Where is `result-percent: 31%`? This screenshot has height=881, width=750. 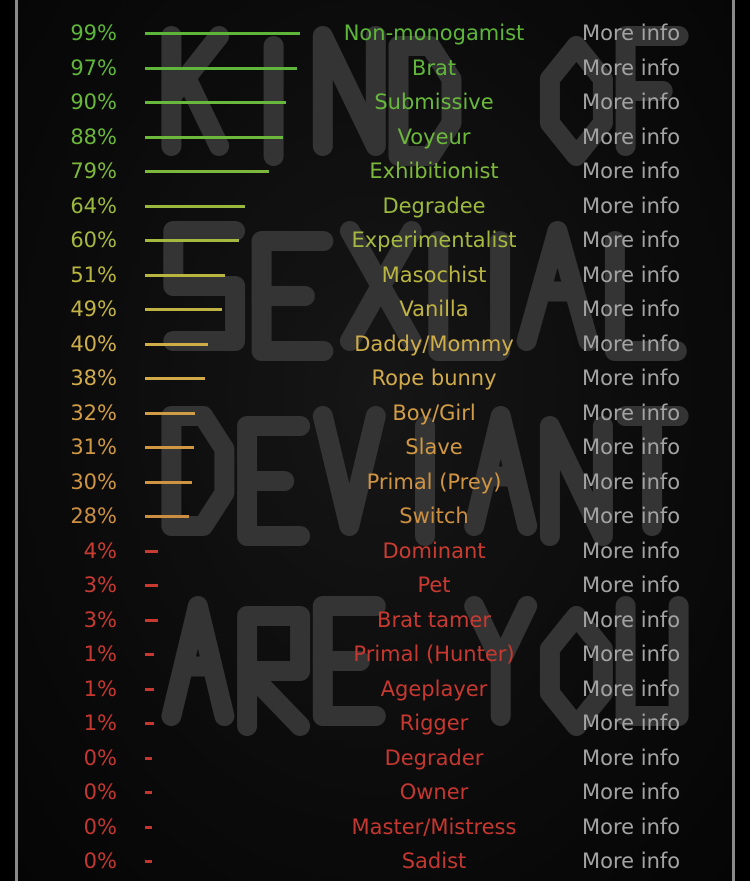
result-percent: 31% is located at coordinates (93, 447).